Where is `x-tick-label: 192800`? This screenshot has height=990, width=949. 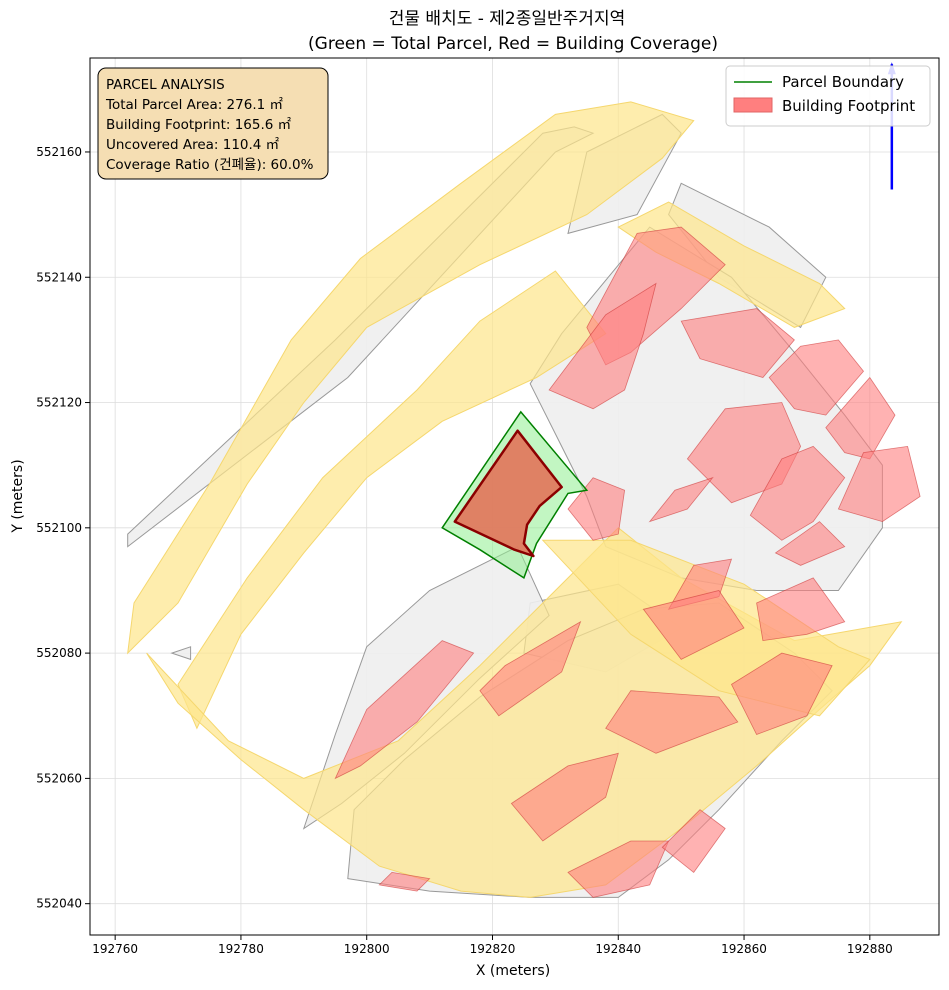 x-tick-label: 192800 is located at coordinates (367, 949).